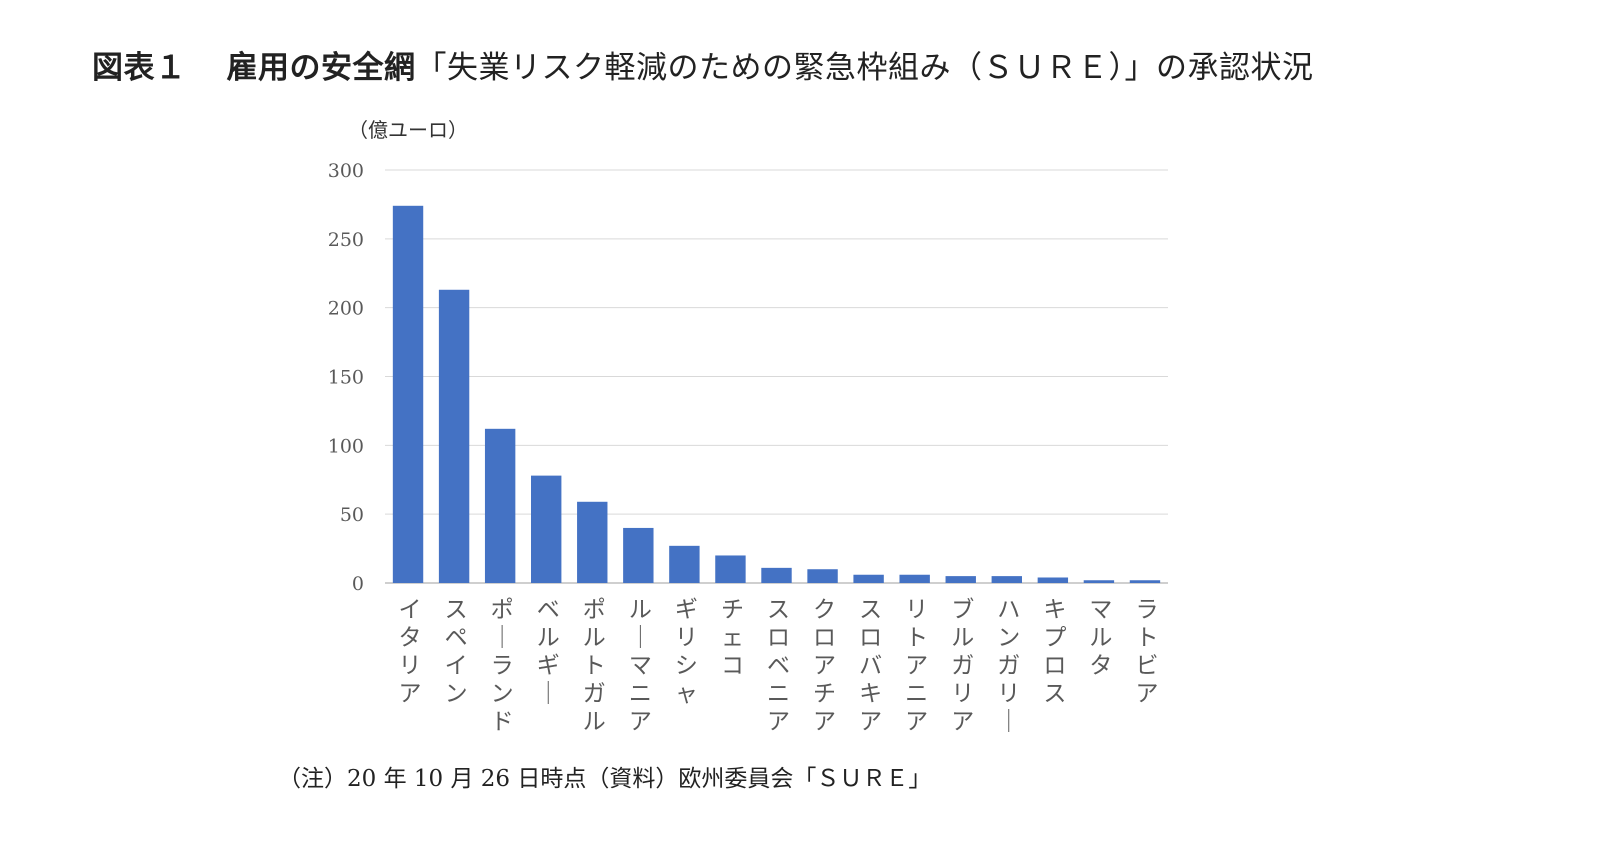 This screenshot has width=1608, height=854. I want to click on y-tick-label: 150, so click(346, 378).